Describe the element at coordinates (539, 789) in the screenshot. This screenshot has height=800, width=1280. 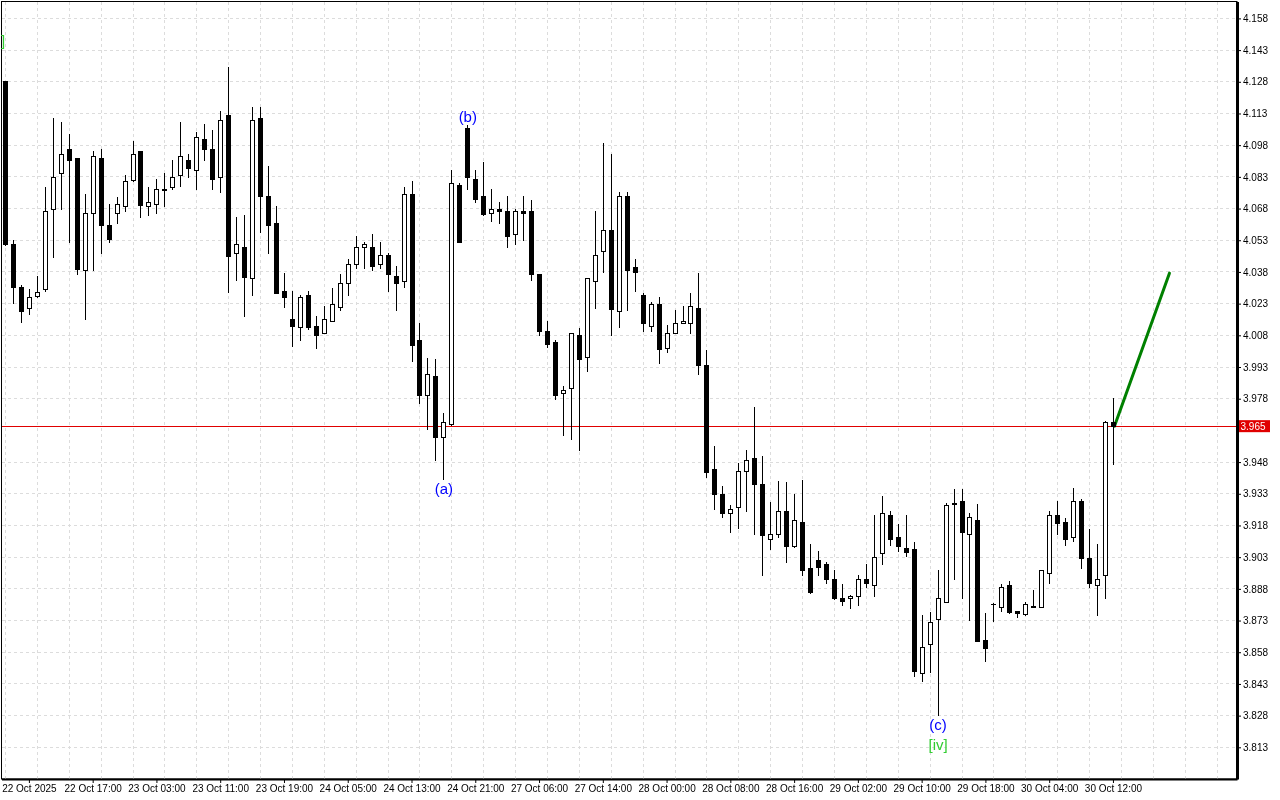
I see `x-tick-label: 27 Oct 06:00` at that location.